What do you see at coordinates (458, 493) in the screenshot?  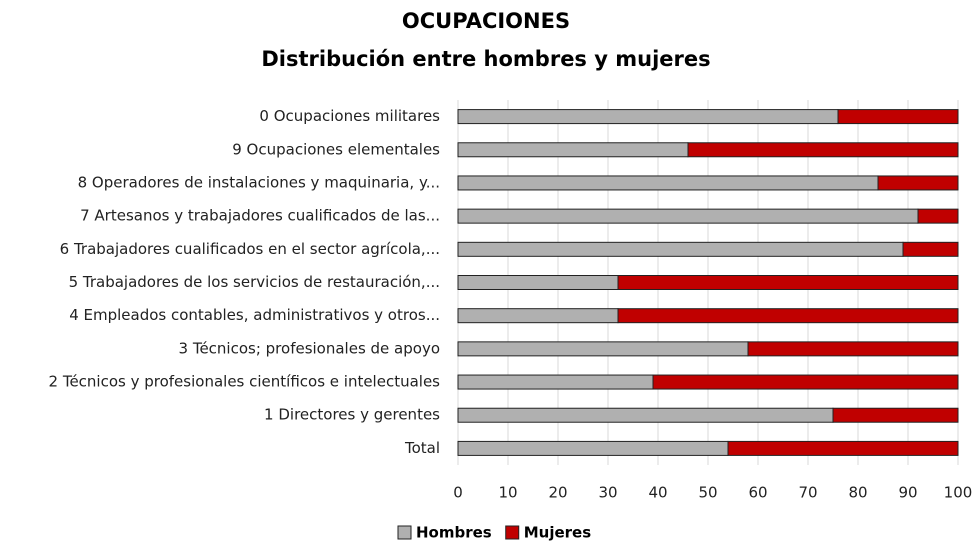 I see `x-tick-label: 0` at bounding box center [458, 493].